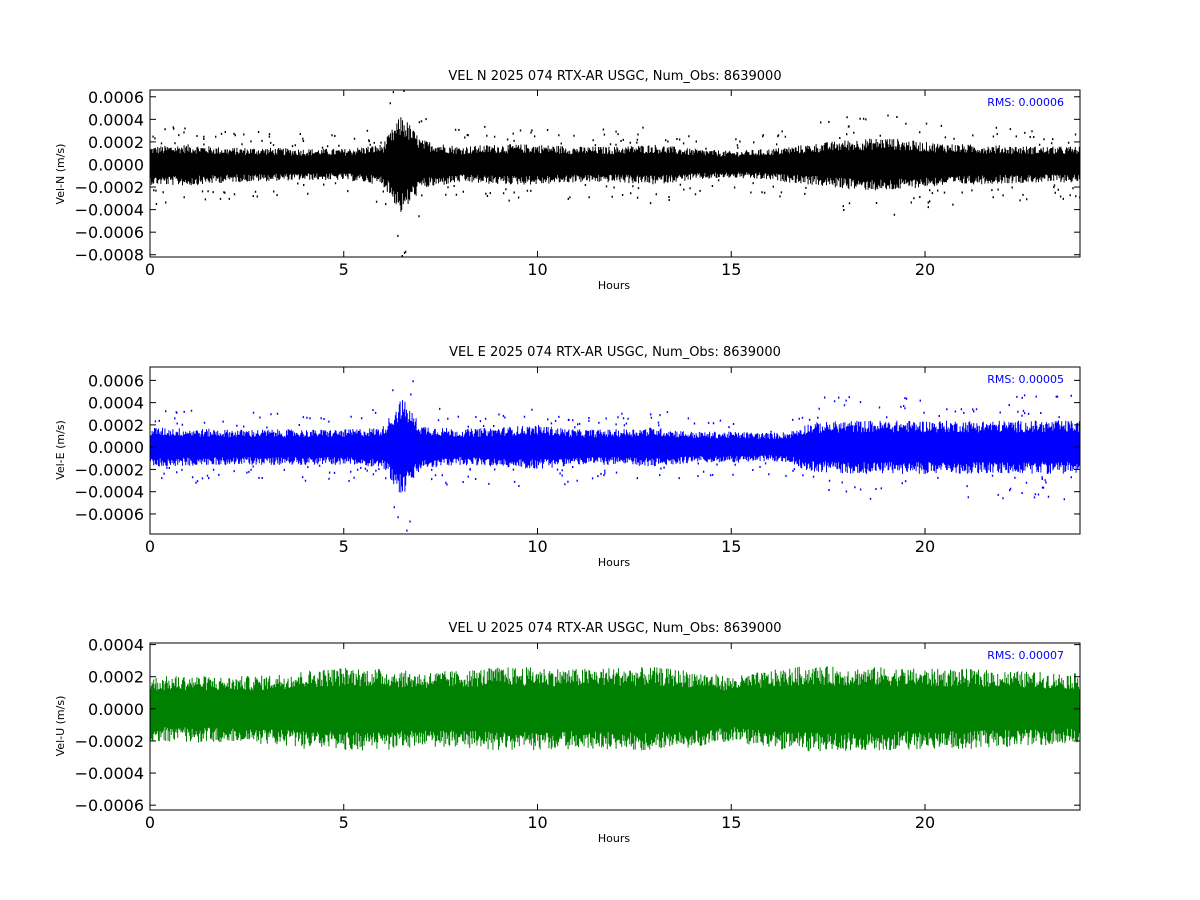 The width and height of the screenshot is (1200, 900). Describe the element at coordinates (60, 450) in the screenshot. I see `y-axis-label: Vel-E (m/s)` at that location.